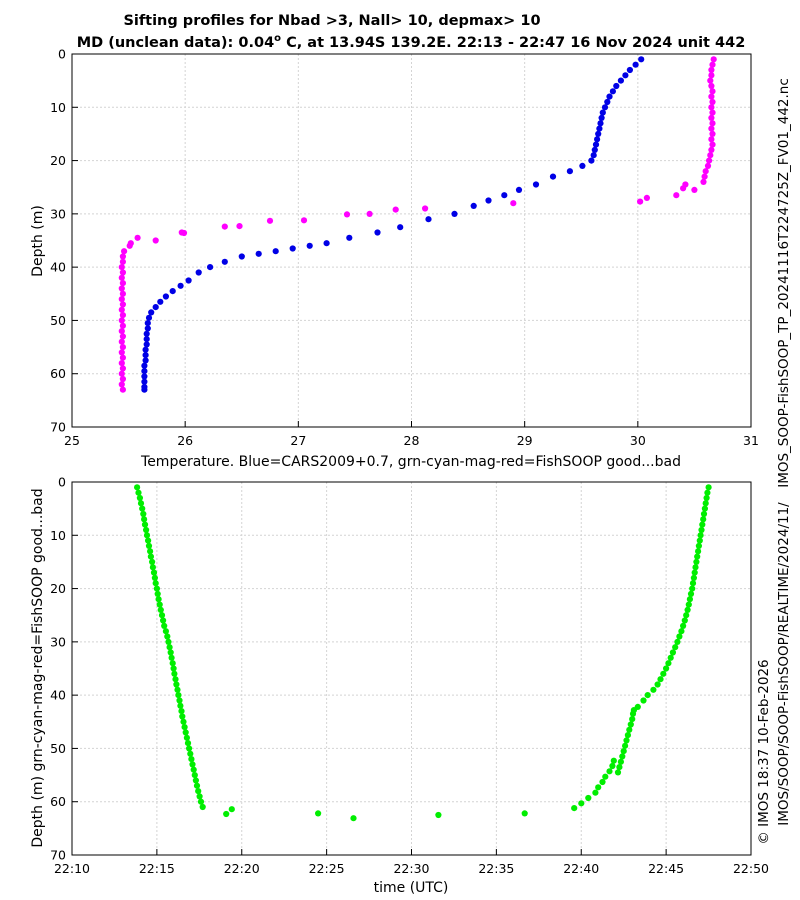  I want to click on bottom-y-tick-label: 30, so click(58, 641).